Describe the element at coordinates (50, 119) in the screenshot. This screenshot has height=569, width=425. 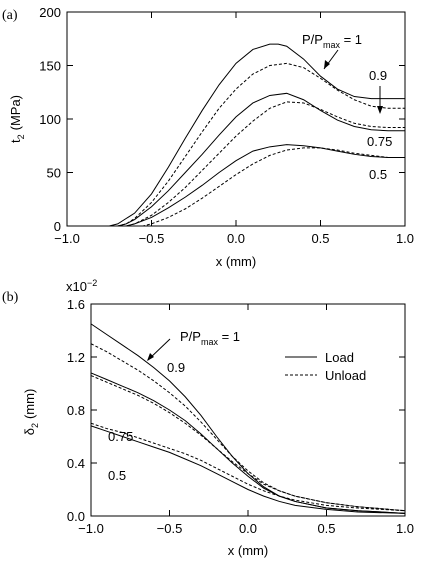
I see `y-tick-label: 100` at that location.